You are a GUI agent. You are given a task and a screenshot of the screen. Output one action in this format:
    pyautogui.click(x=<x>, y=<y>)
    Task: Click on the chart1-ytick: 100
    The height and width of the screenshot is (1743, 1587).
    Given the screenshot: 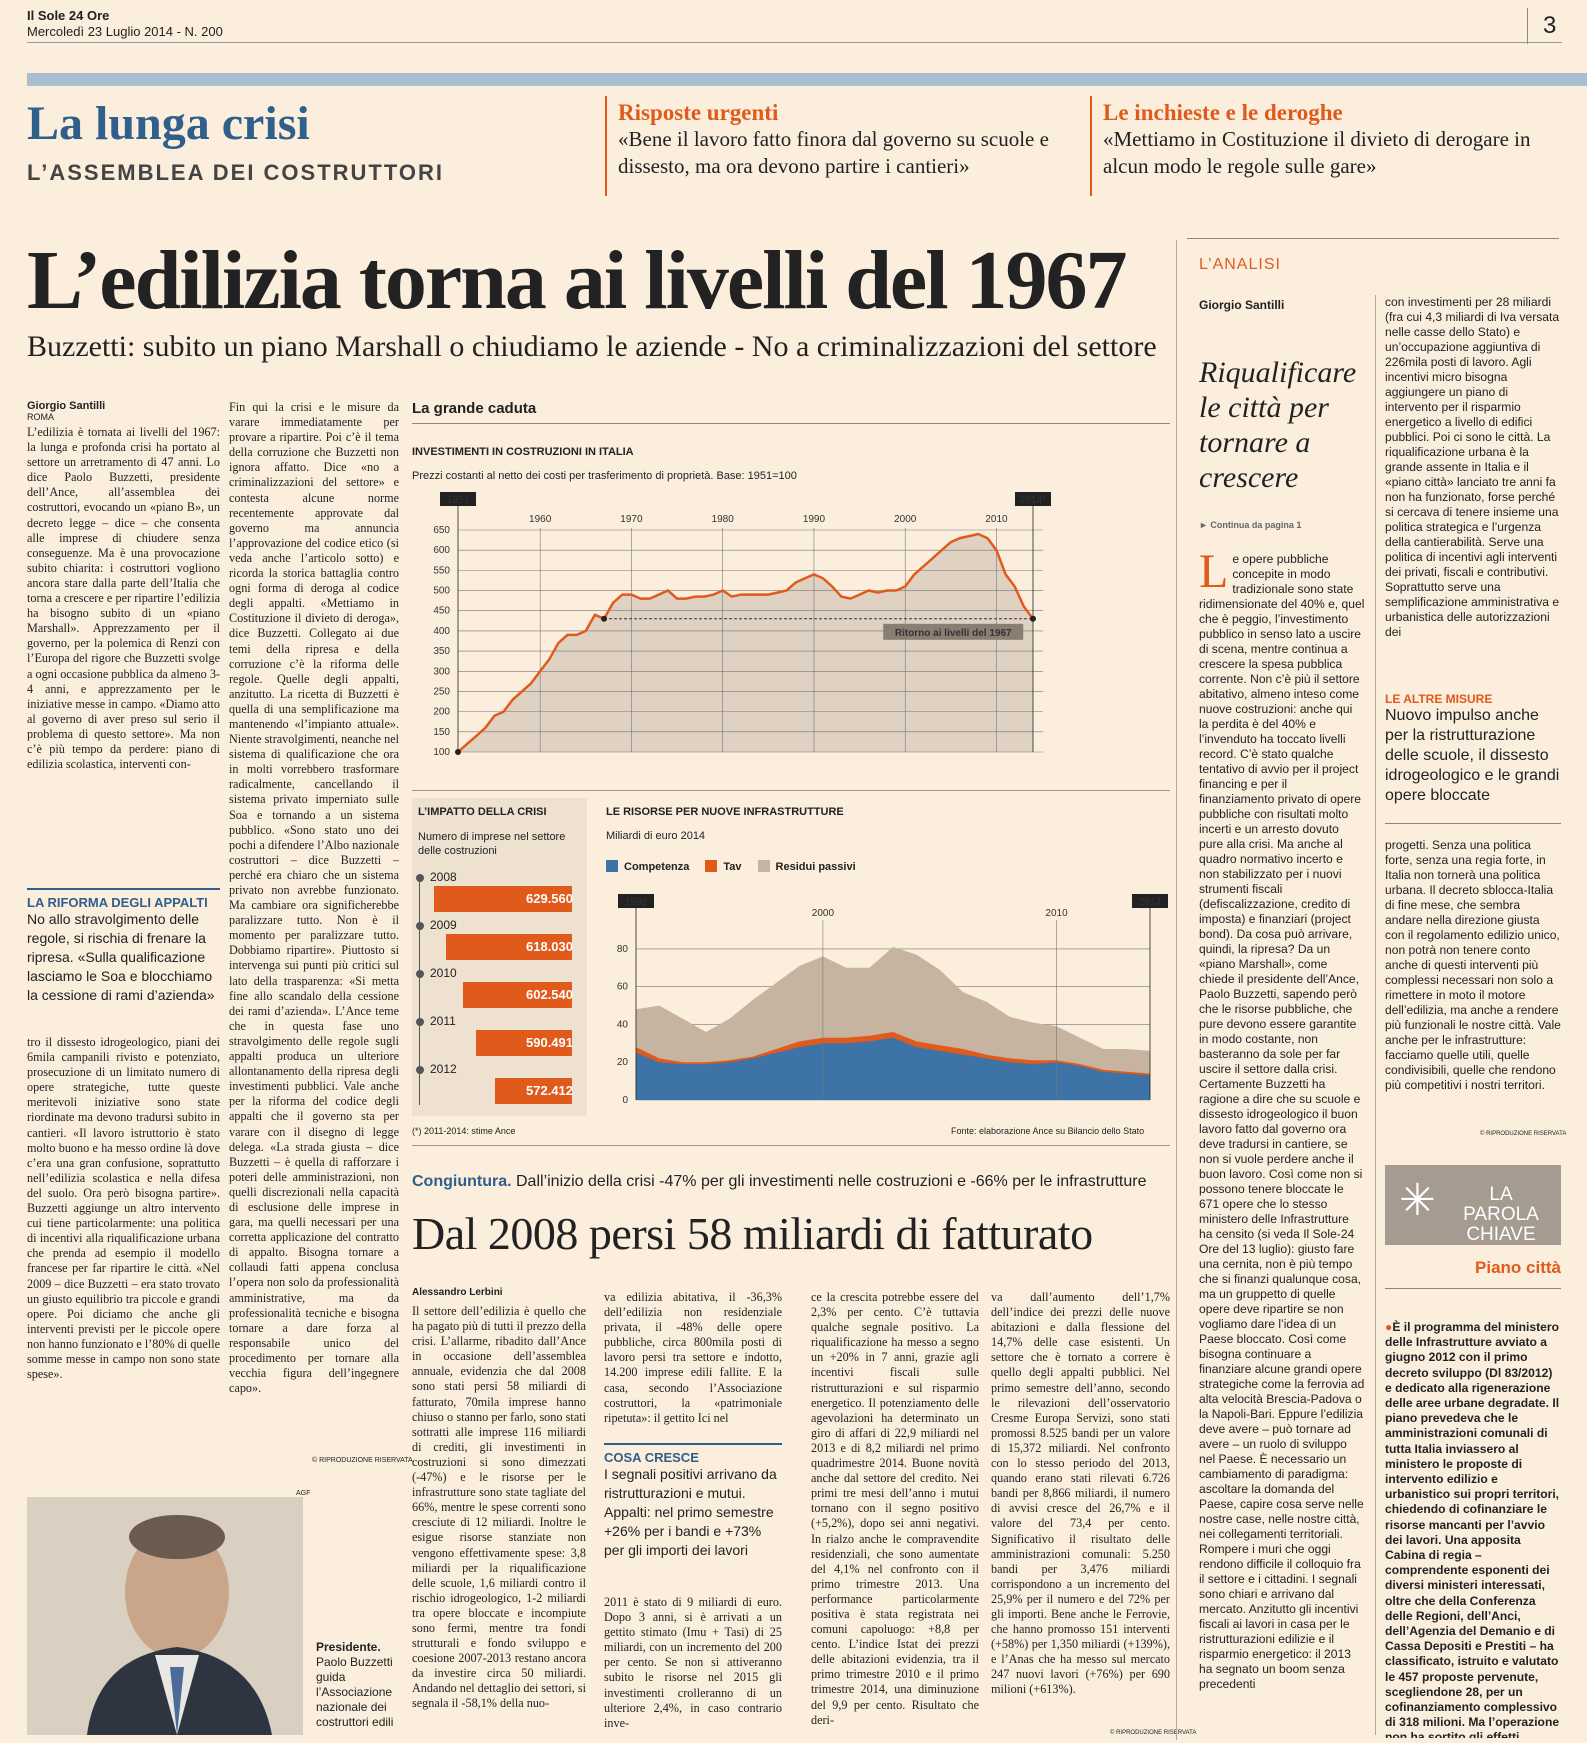 What is the action you would take?
    pyautogui.click(x=441, y=752)
    